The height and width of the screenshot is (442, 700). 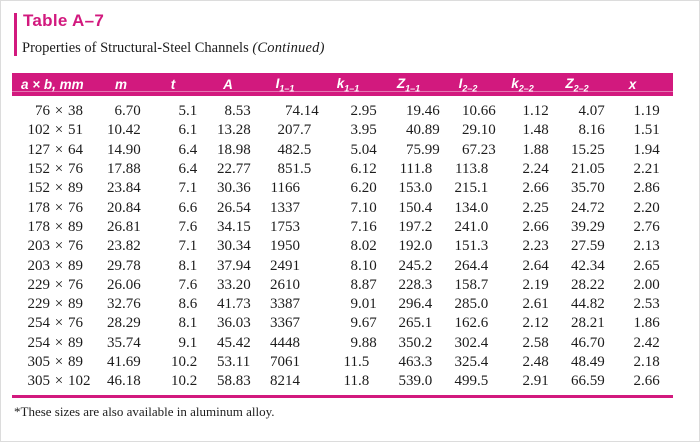 I want to click on cell-value: 20.84, so click(x=121, y=207).